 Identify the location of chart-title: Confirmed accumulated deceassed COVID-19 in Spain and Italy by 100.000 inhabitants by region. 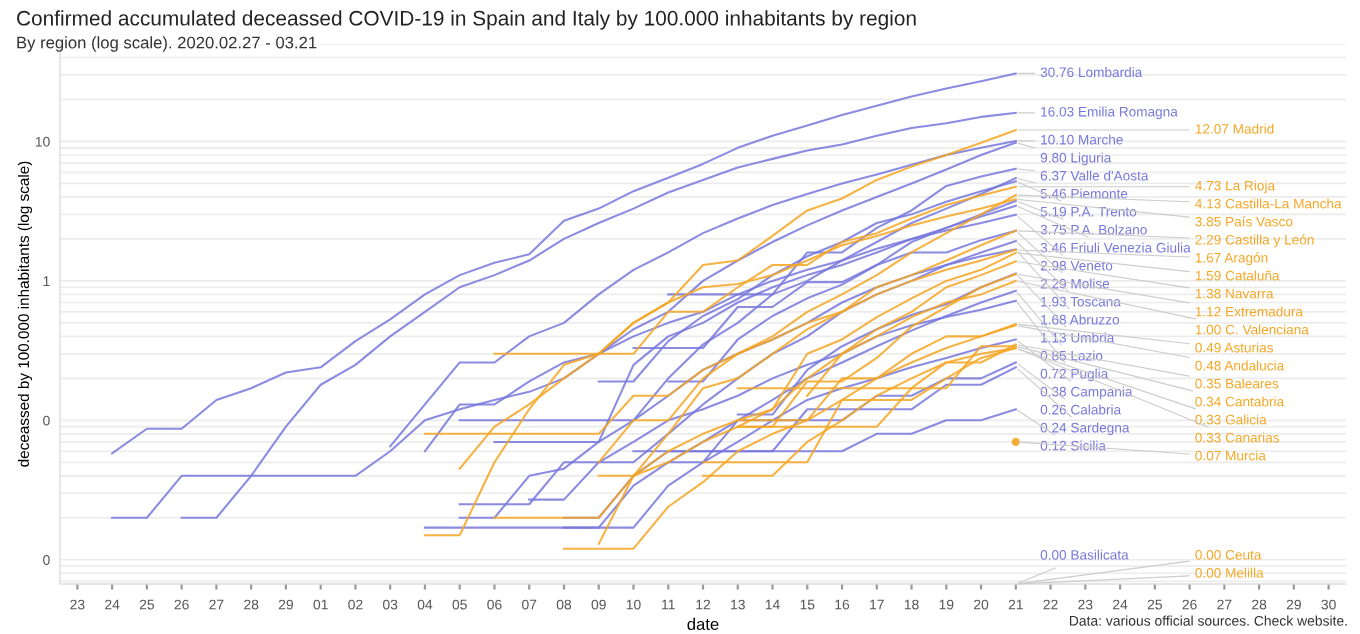
(466, 20).